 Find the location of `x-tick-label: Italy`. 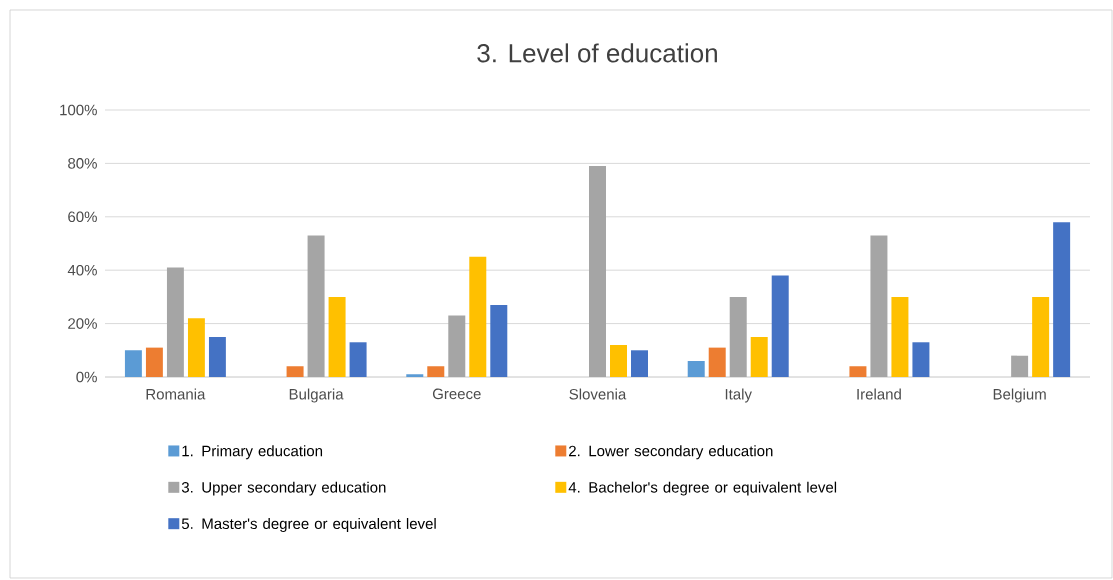

x-tick-label: Italy is located at coordinates (738, 395).